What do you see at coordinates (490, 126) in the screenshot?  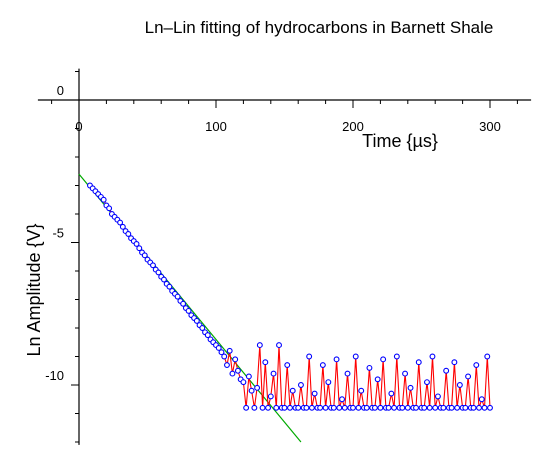 I see `x-tick-label: 300` at bounding box center [490, 126].